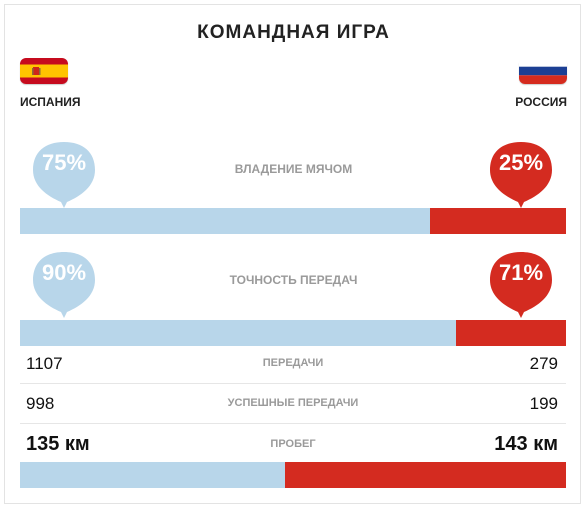  I want to click on accuracy-label: ТОЧНОСТЬ ПЕРЕДАЧ, so click(293, 280).